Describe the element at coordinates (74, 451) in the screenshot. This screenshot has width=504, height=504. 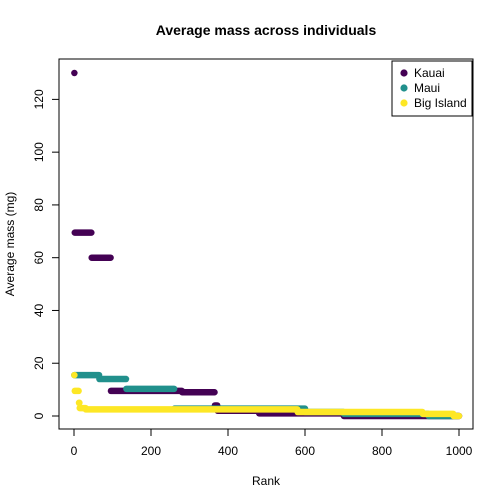
I see `x-tick-label: 0` at that location.